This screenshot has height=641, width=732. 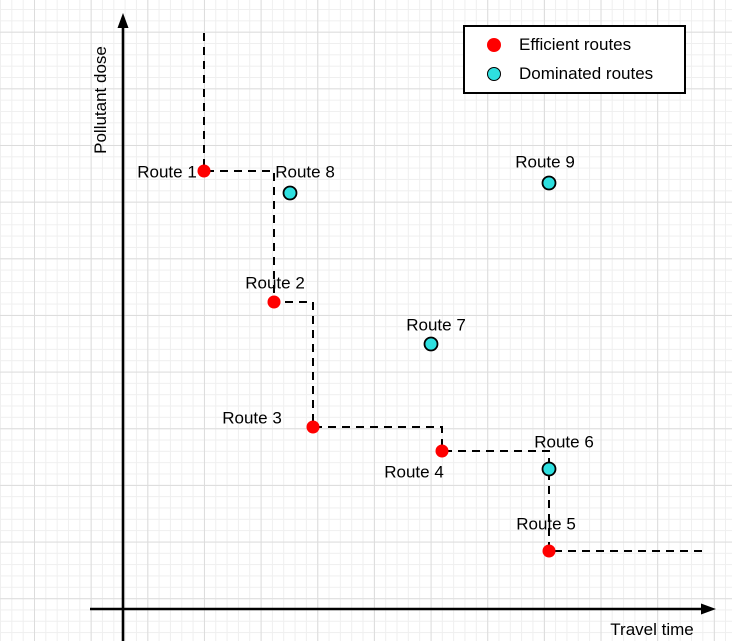 I want to click on x-axis-arrow-icon, so click(x=708, y=609).